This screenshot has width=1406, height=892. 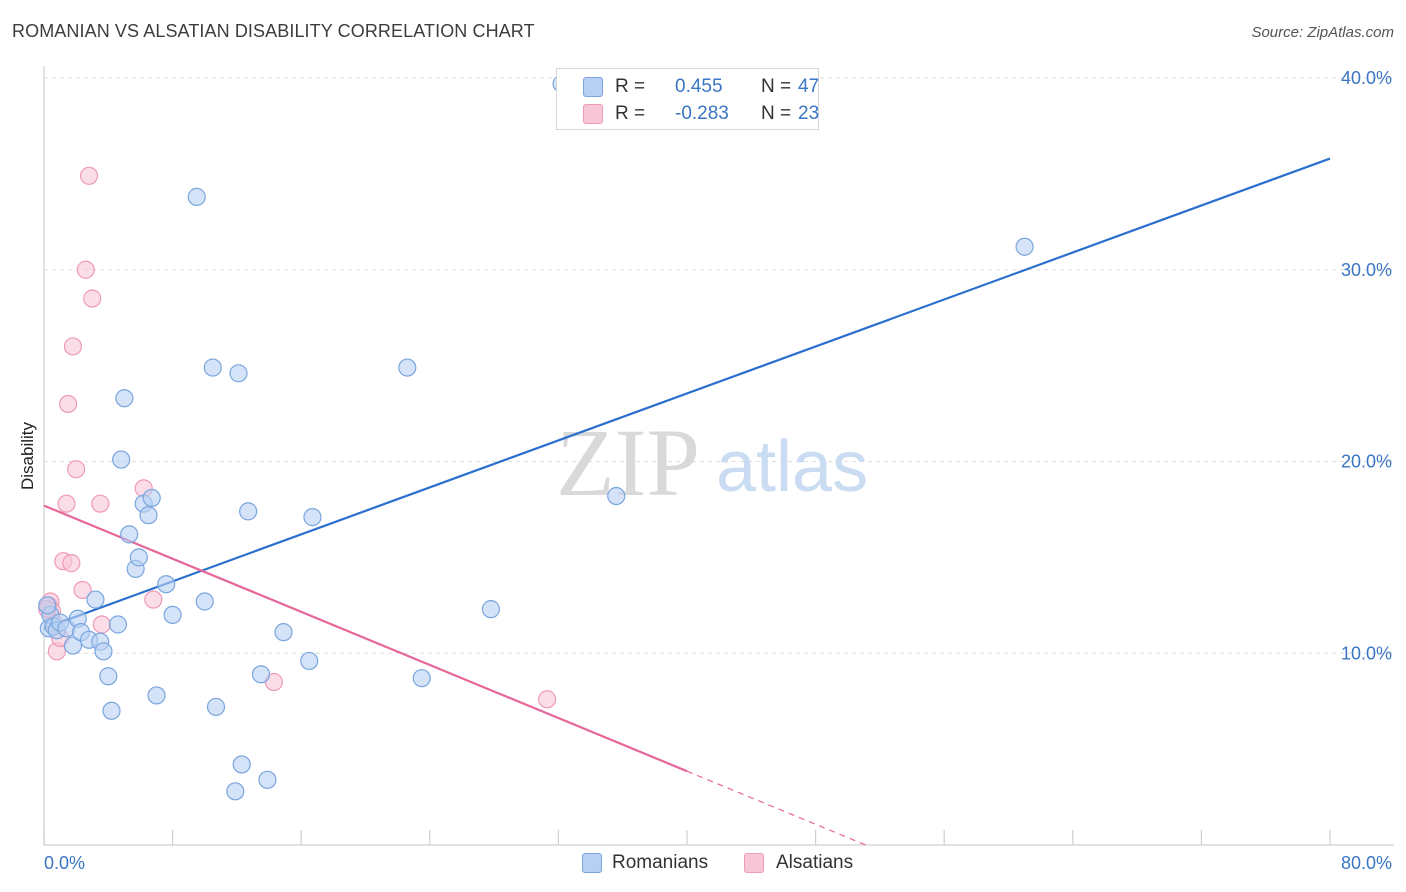 What do you see at coordinates (699, 86) in the screenshot?
I see `legend-r-value: 0.455` at bounding box center [699, 86].